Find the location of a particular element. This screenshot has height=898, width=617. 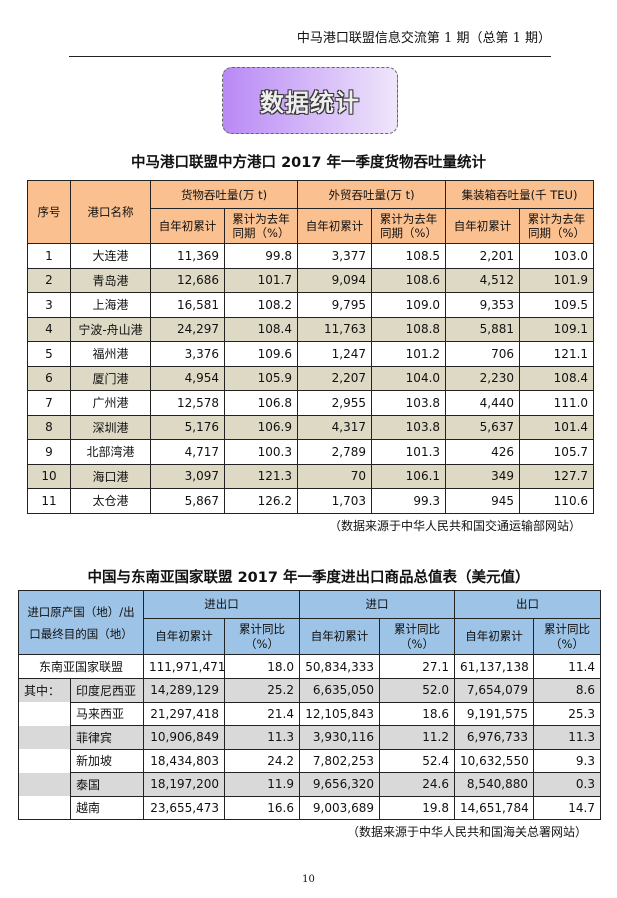

cell: 3,376 is located at coordinates (187, 354).